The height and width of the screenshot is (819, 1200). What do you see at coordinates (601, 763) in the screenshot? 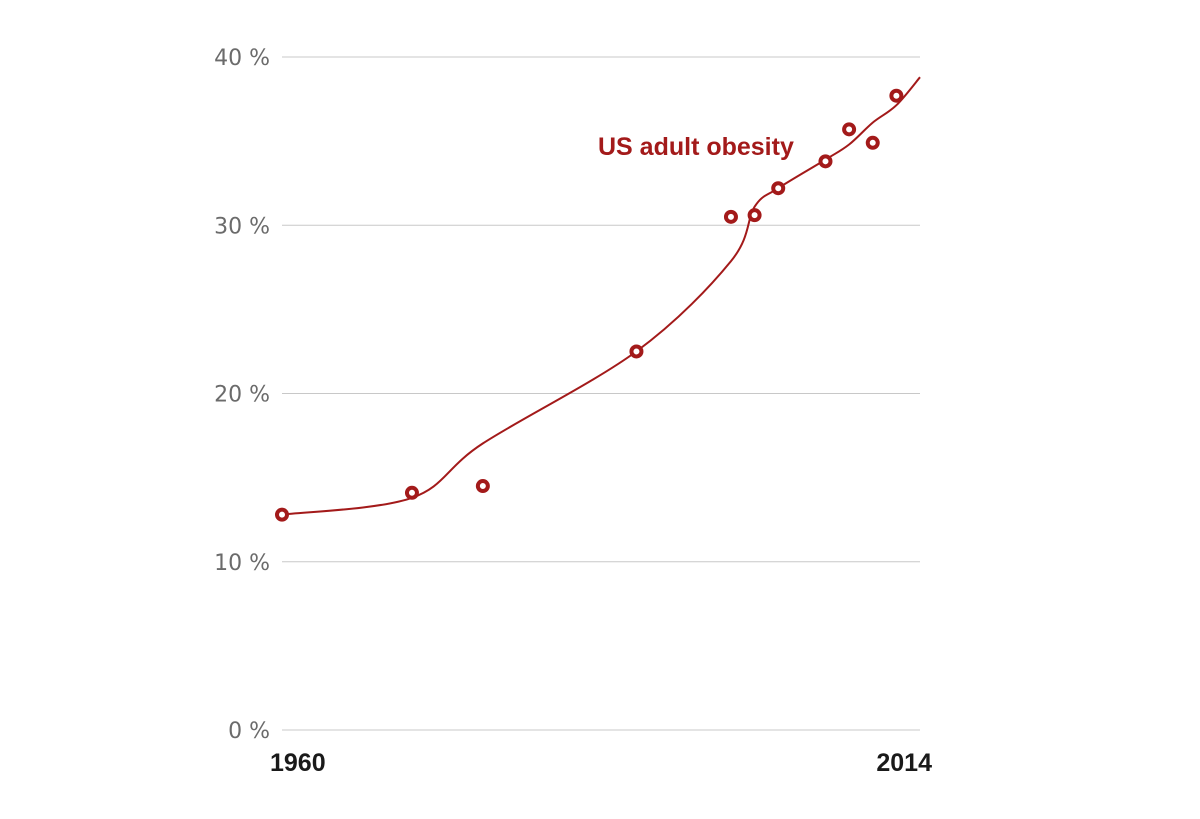
I see `x-axis-tick-labels: 1960 2014` at bounding box center [601, 763].